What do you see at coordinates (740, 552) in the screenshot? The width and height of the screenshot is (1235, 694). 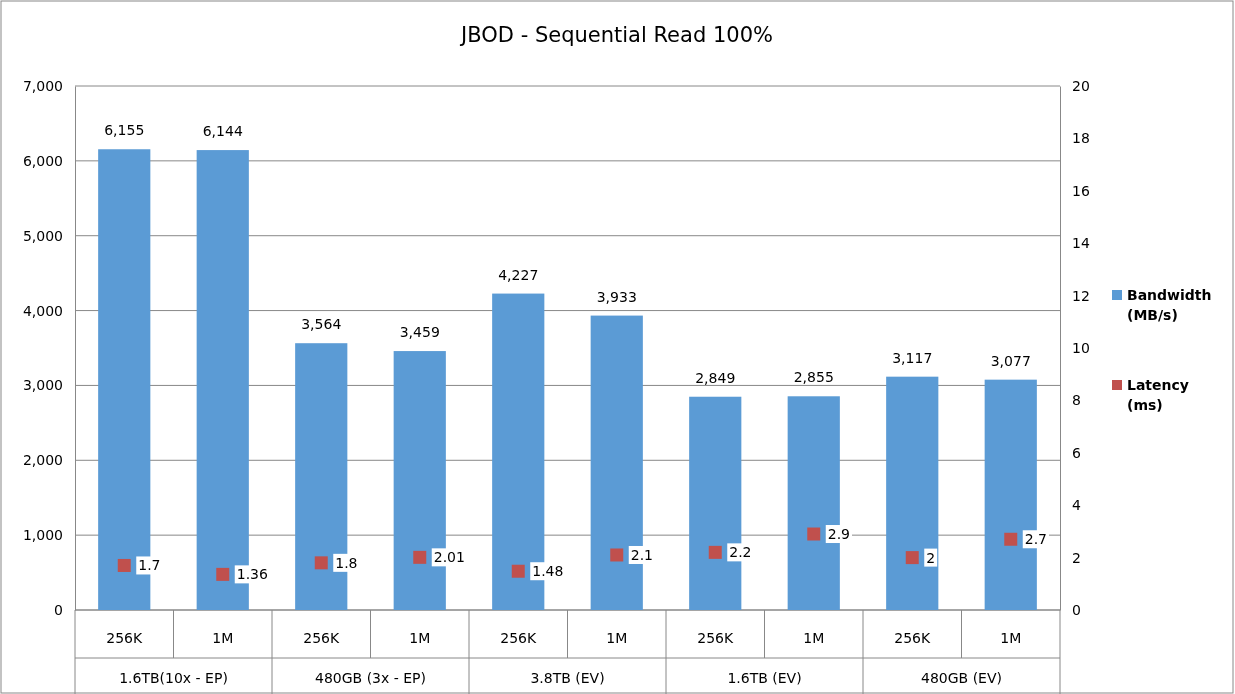 I see `data-label: 2.2` at bounding box center [740, 552].